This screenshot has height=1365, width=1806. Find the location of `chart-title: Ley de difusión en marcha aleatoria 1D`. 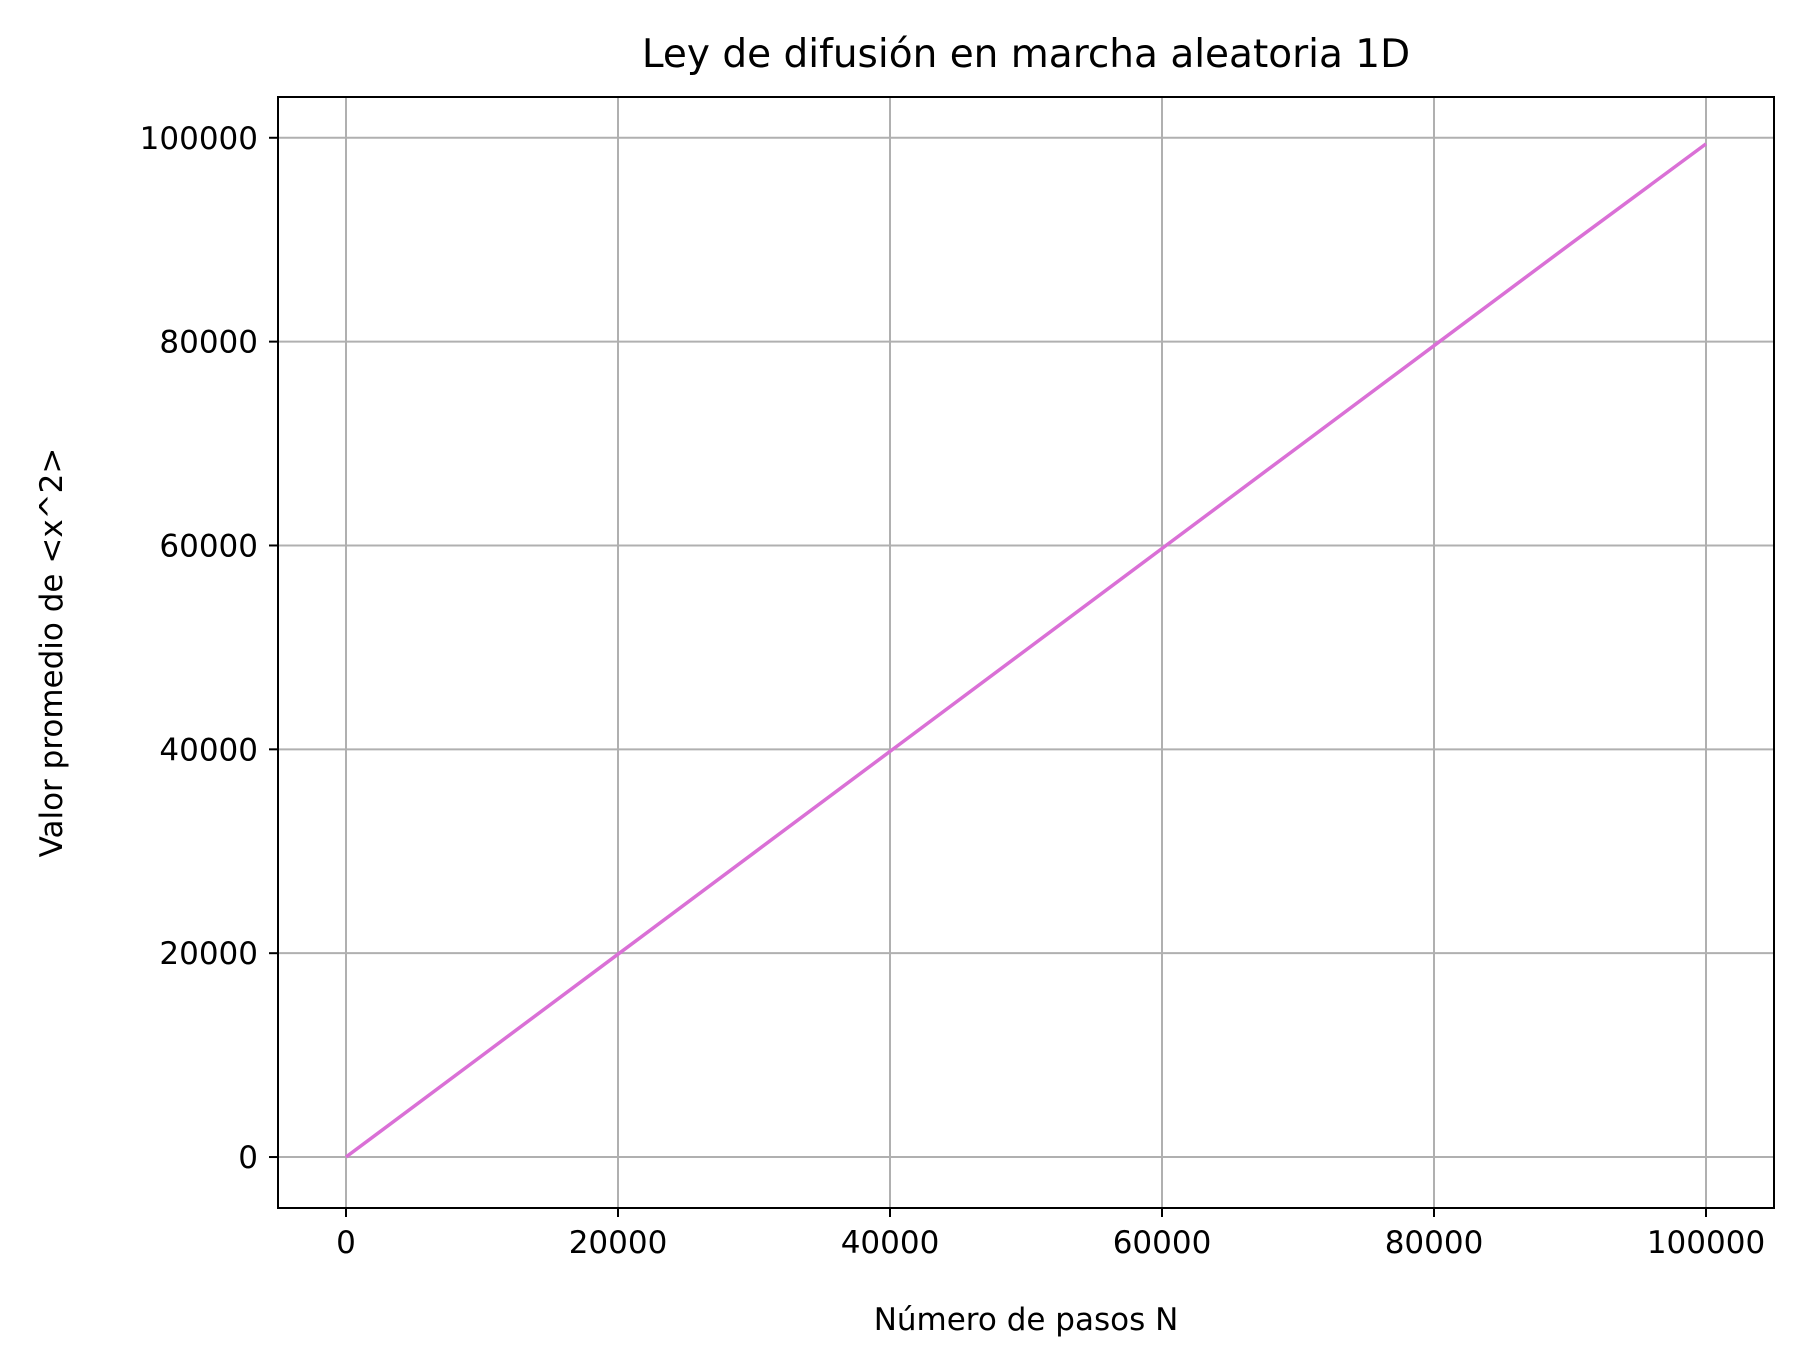

chart-title: Ley de difusión en marcha aleatoria 1D is located at coordinates (1026, 54).